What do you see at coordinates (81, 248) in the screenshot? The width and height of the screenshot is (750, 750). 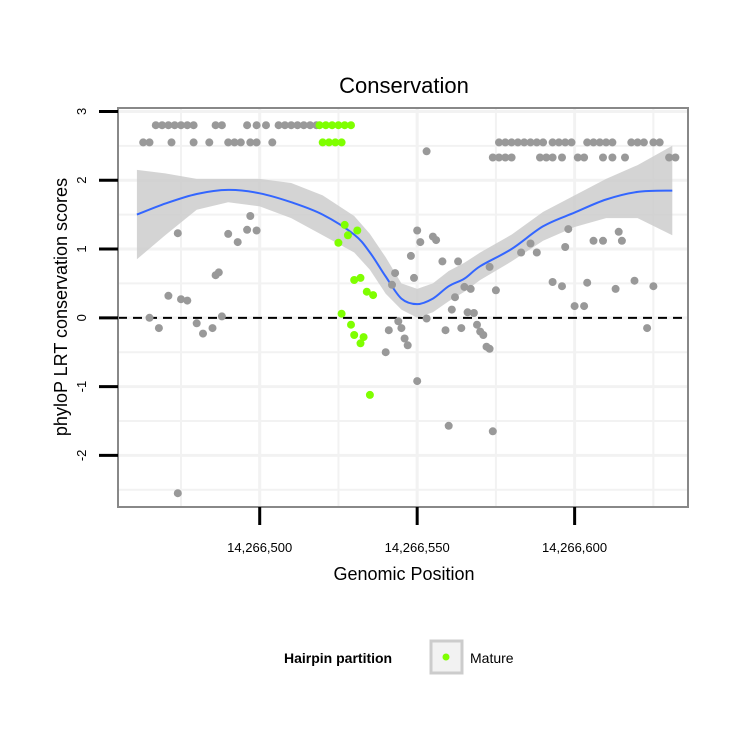 I see `y-tick-label: 1` at bounding box center [81, 248].